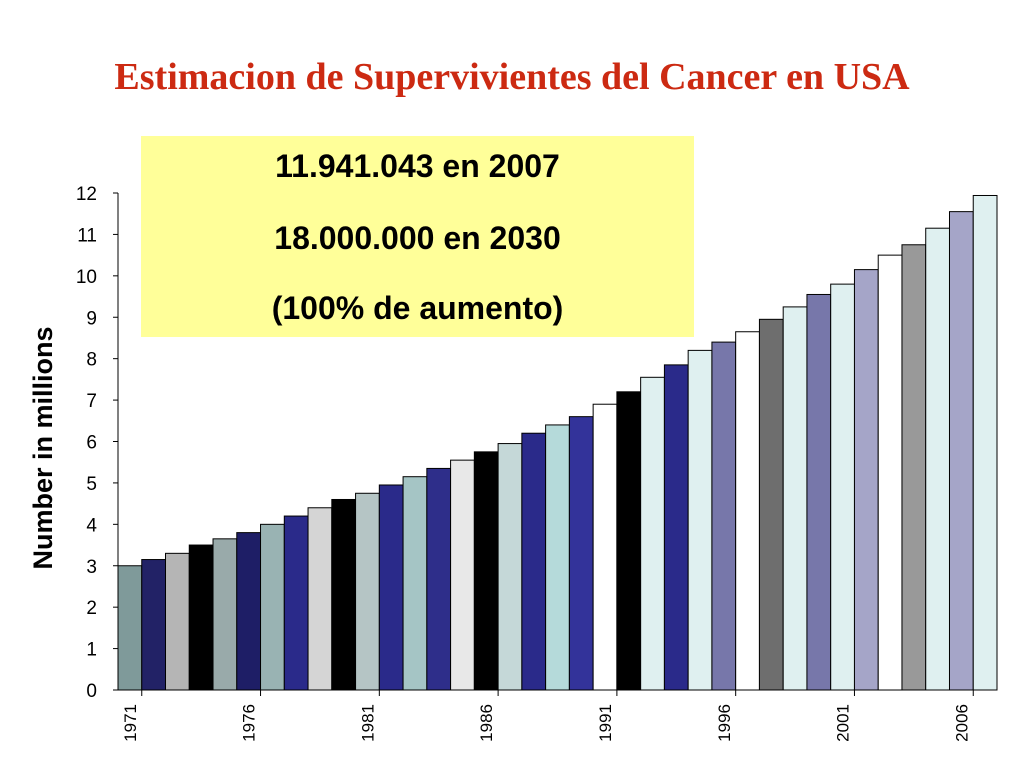 The width and height of the screenshot is (1024, 768). Describe the element at coordinates (486, 723) in the screenshot. I see `x-tick-label: 1986` at that location.